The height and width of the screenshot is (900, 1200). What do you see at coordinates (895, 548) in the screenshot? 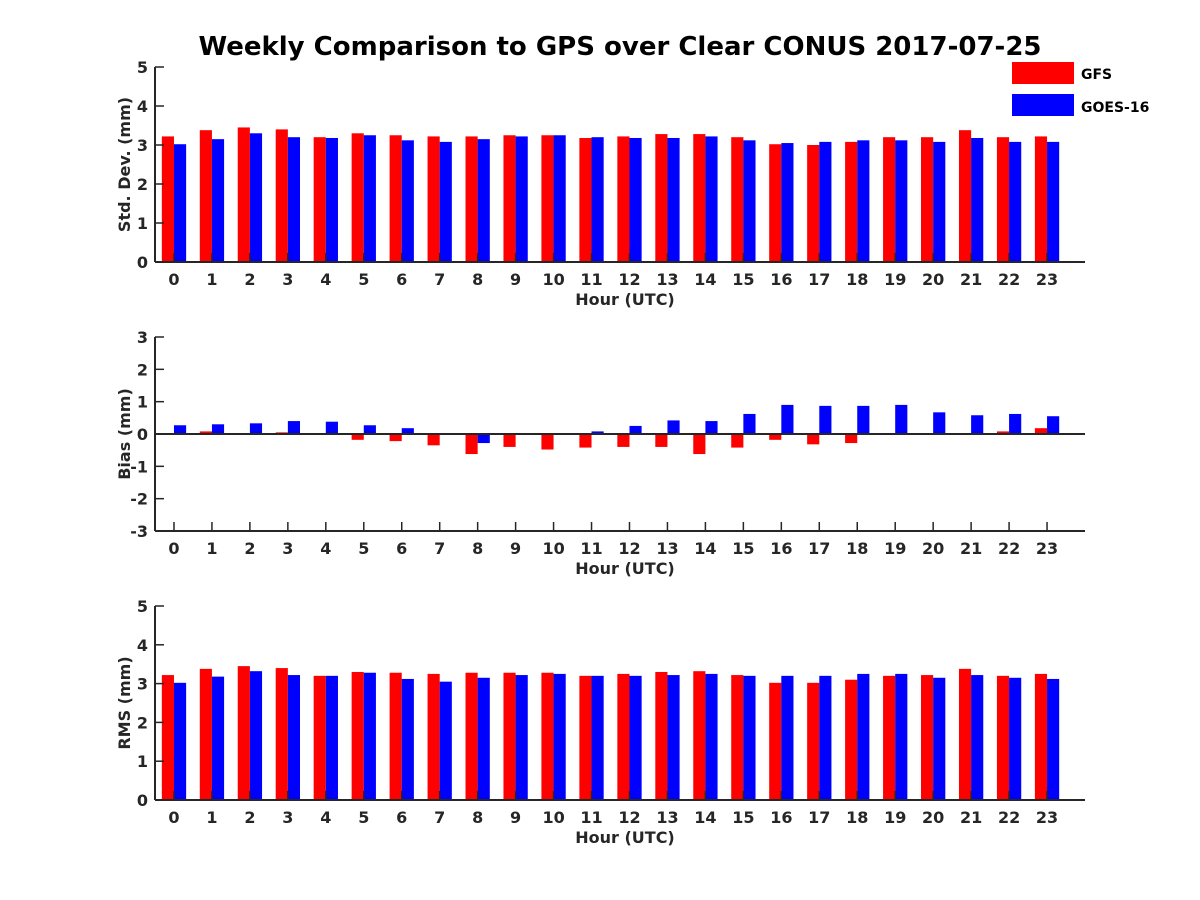
I see `bias-x-tick-label: 19` at bounding box center [895, 548].